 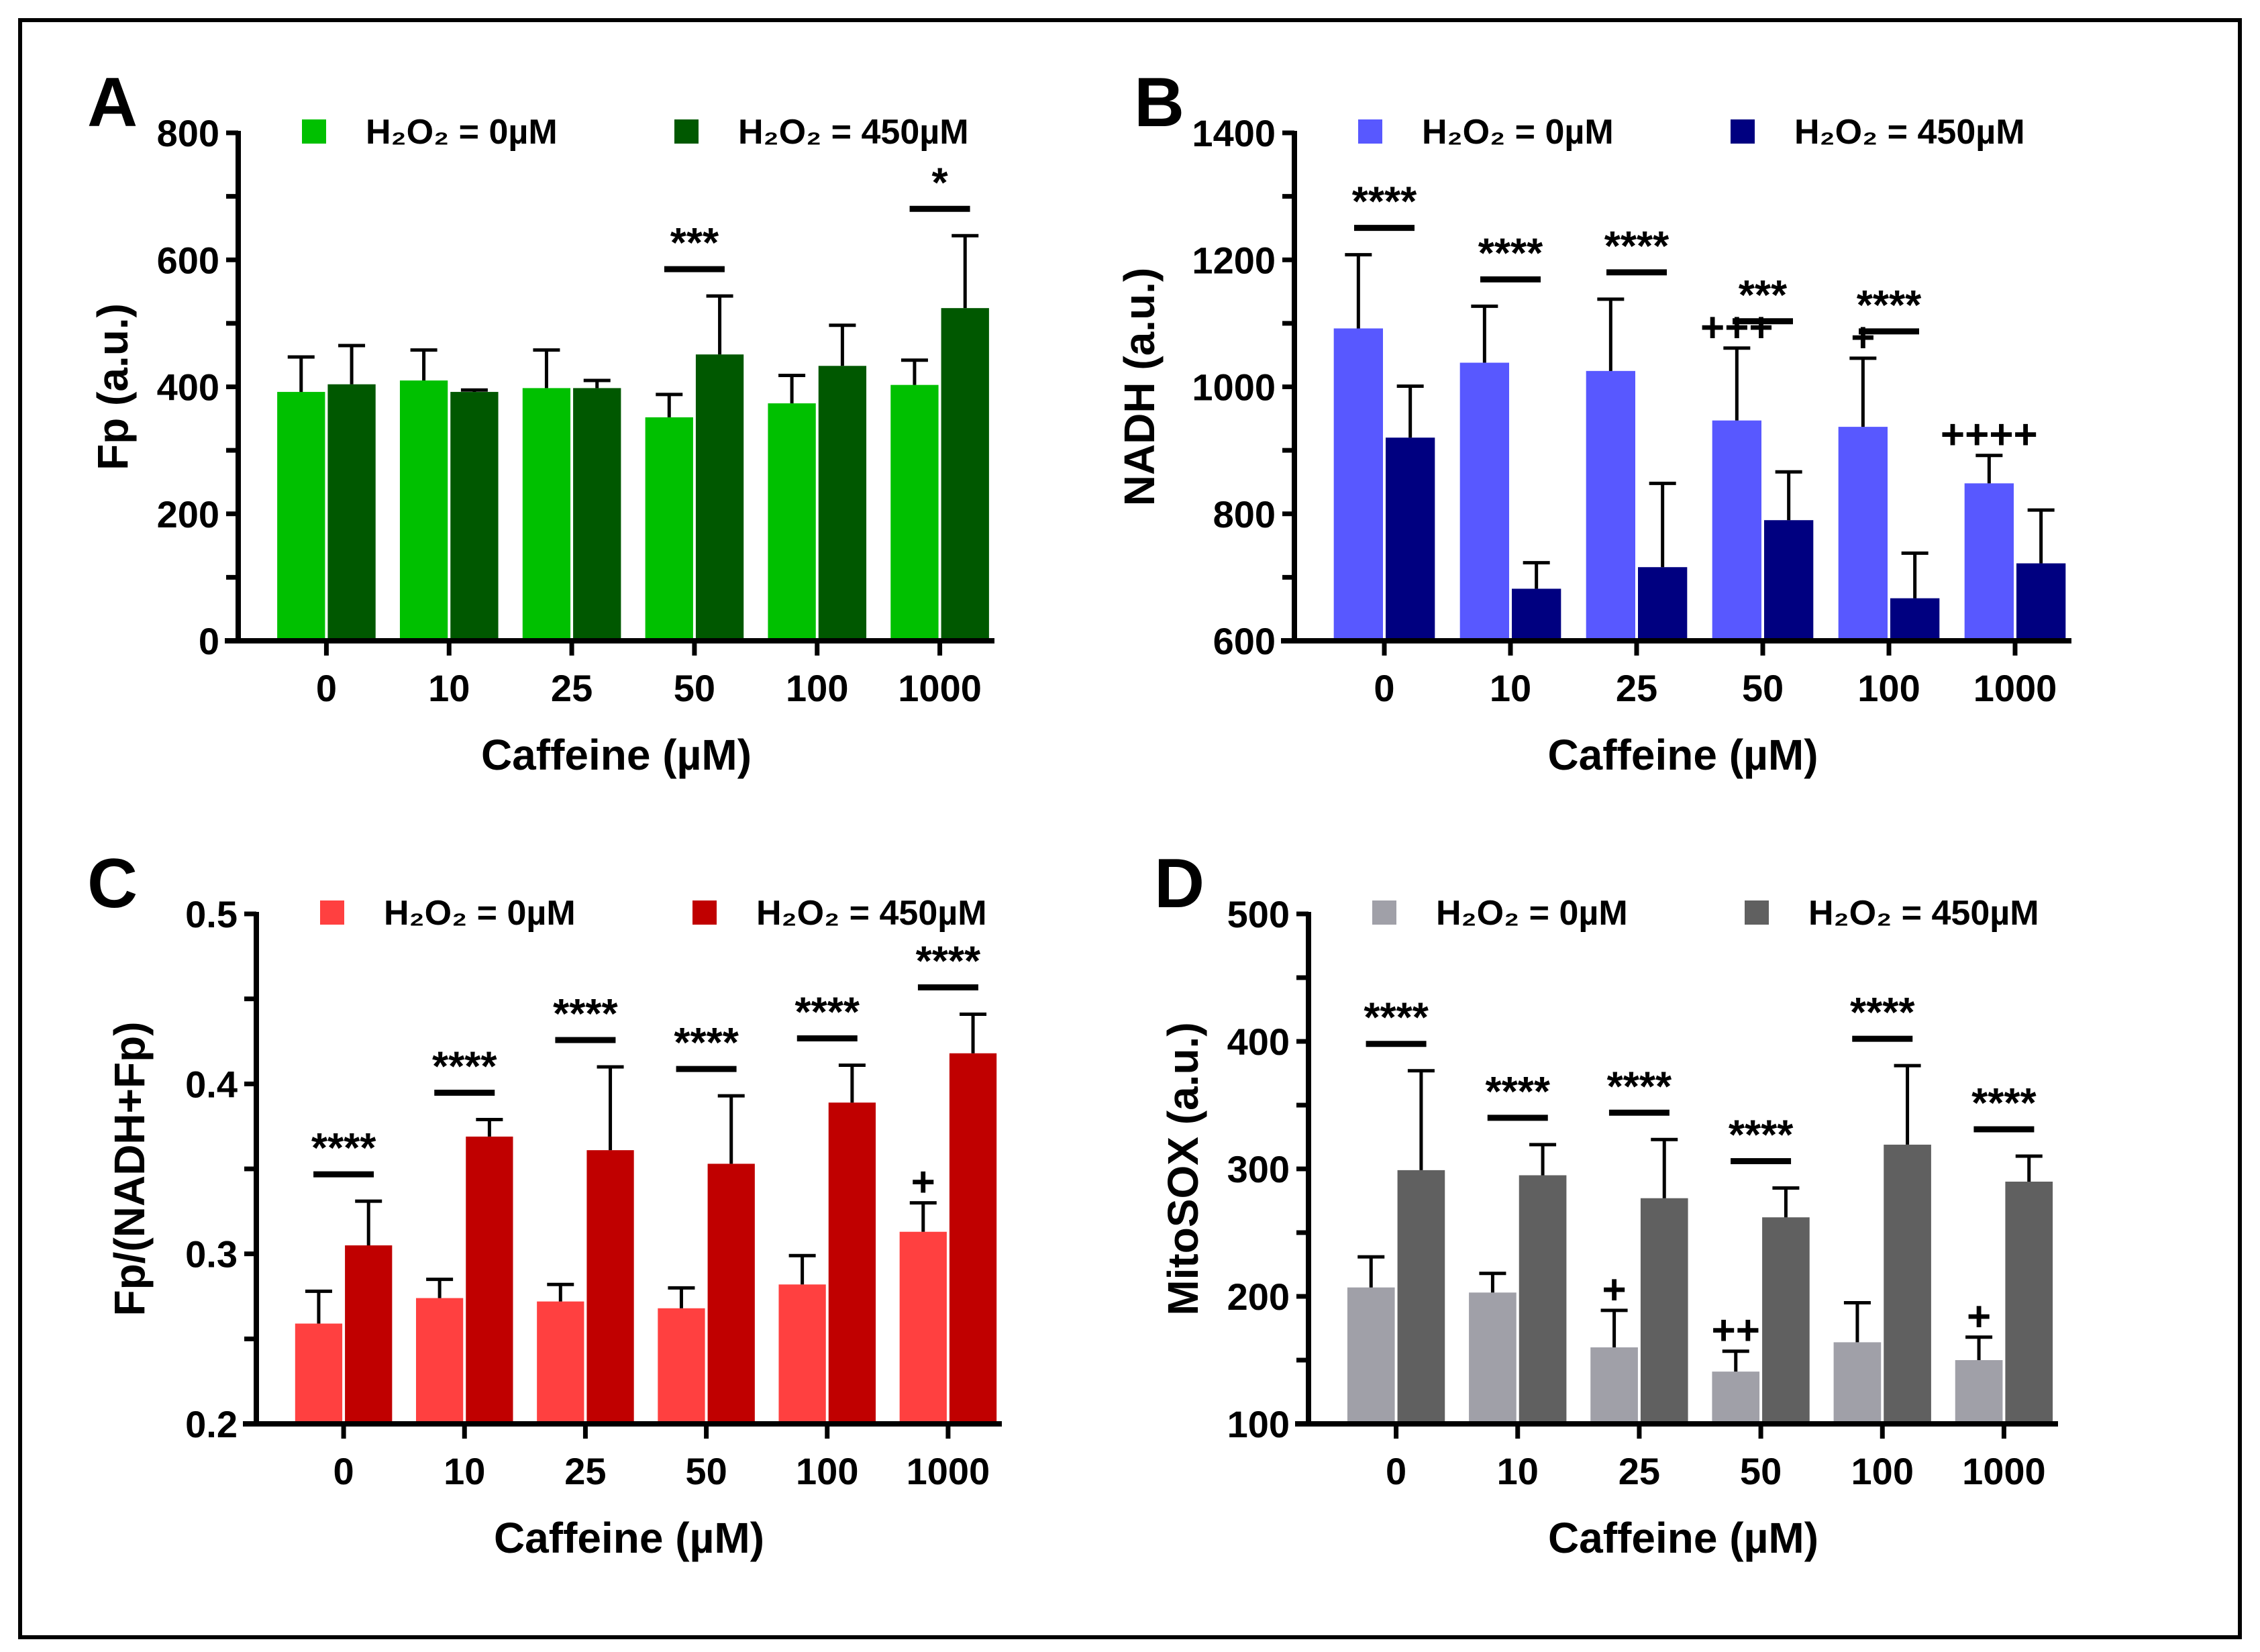 I want to click on y-tick-label: 0, so click(x=209, y=641).